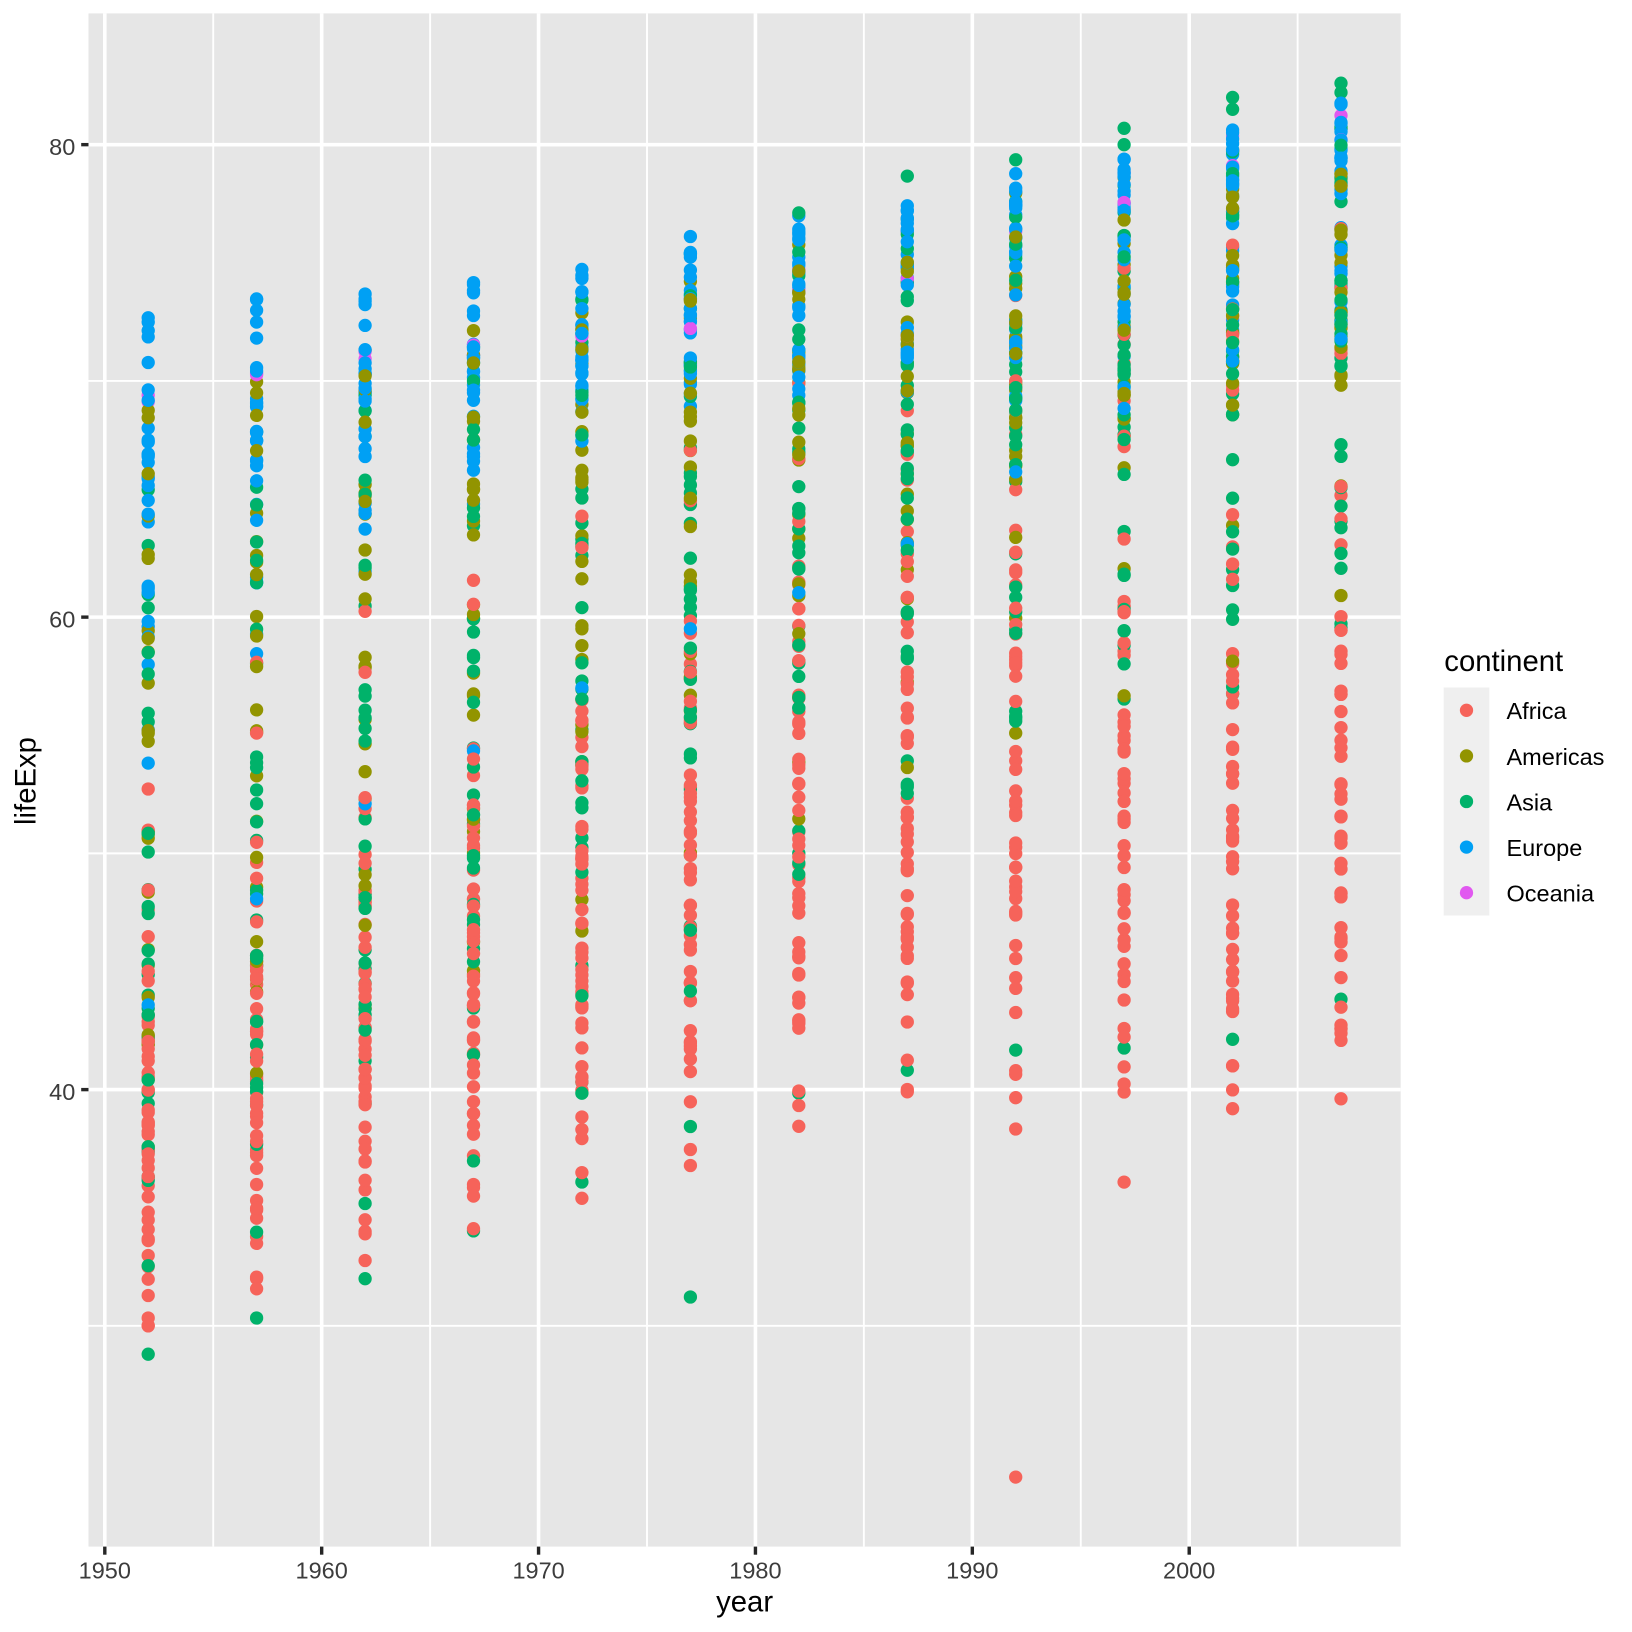  I want to click on svg-text: lifeExp, so click(26, 781).